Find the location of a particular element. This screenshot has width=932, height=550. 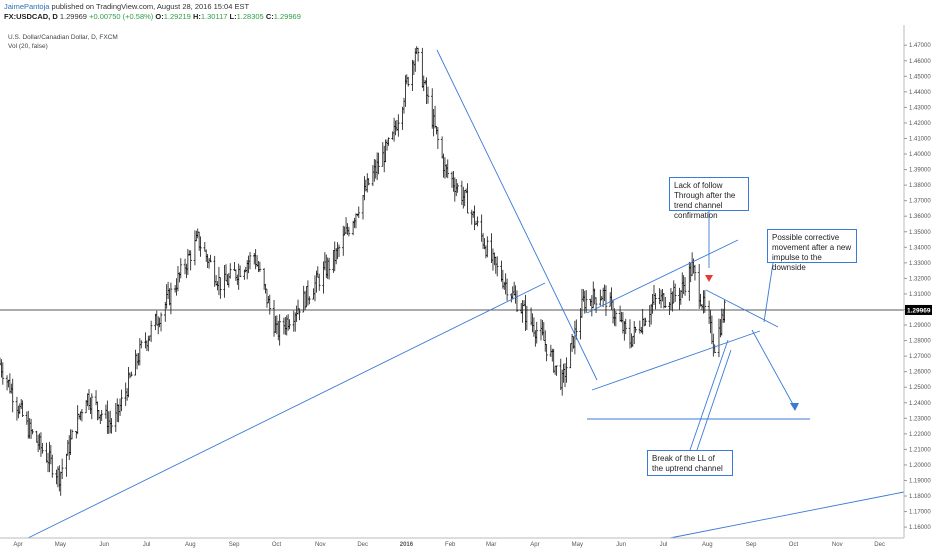

y-tick-label: 1.45000 is located at coordinates (920, 77).